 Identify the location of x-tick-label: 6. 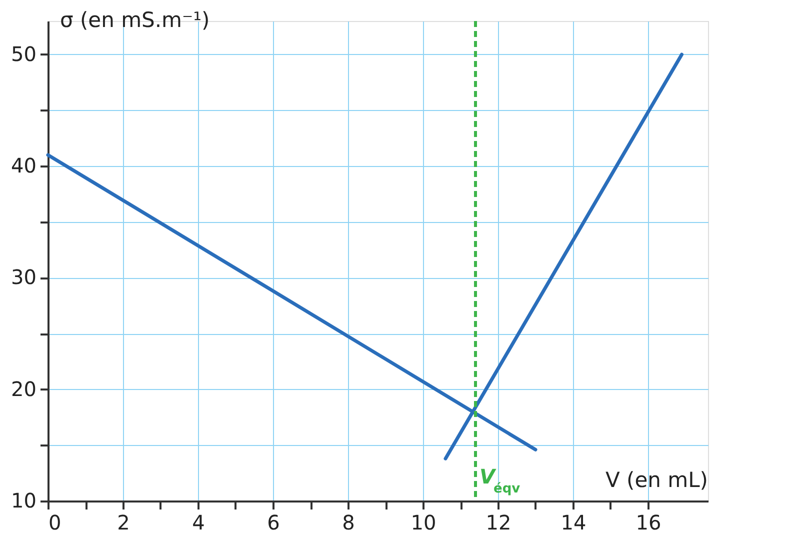
(273, 522).